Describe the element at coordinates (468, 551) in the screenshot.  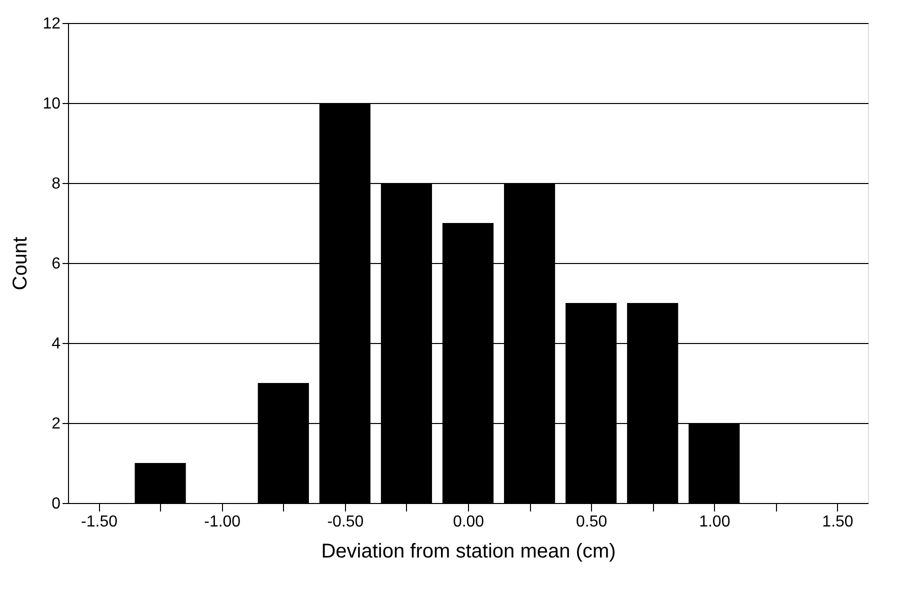
I see `x-axis-title: Deviation from station mean (cm)` at that location.